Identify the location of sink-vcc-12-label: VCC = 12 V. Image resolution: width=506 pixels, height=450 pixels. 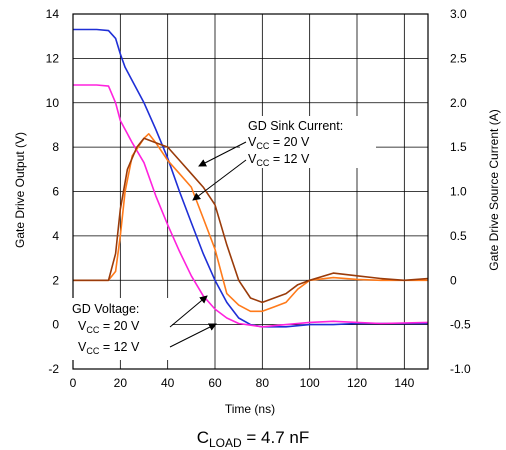
(279, 160).